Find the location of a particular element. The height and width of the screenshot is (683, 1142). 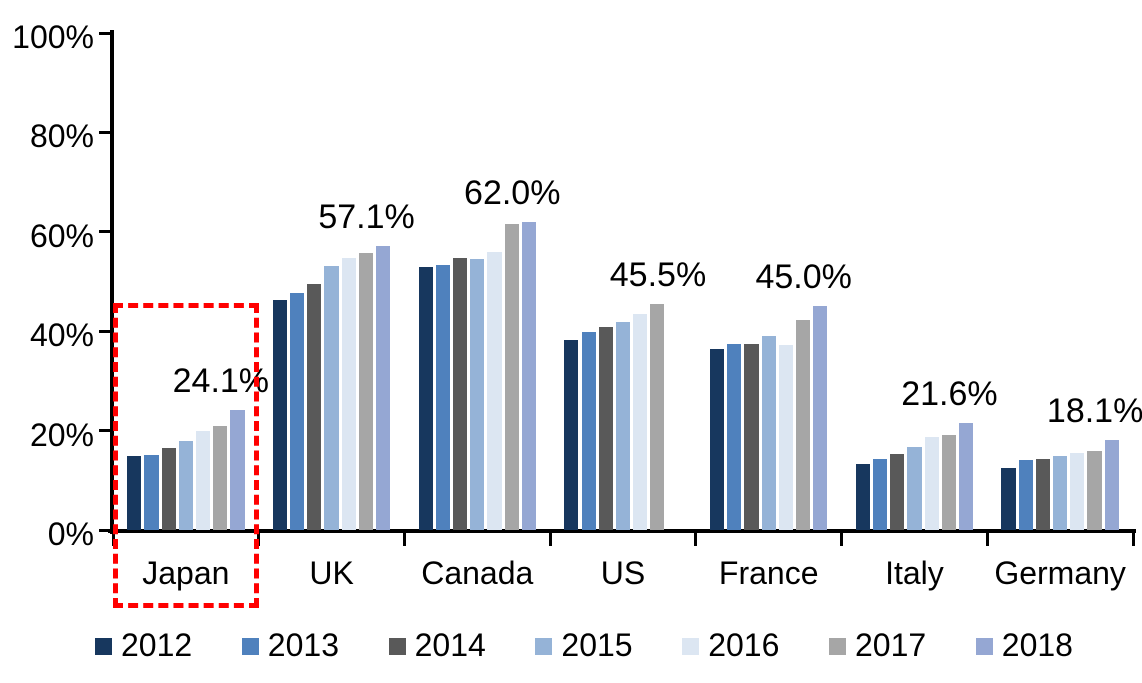

value-label-canada: 62.0% is located at coordinates (512, 192).